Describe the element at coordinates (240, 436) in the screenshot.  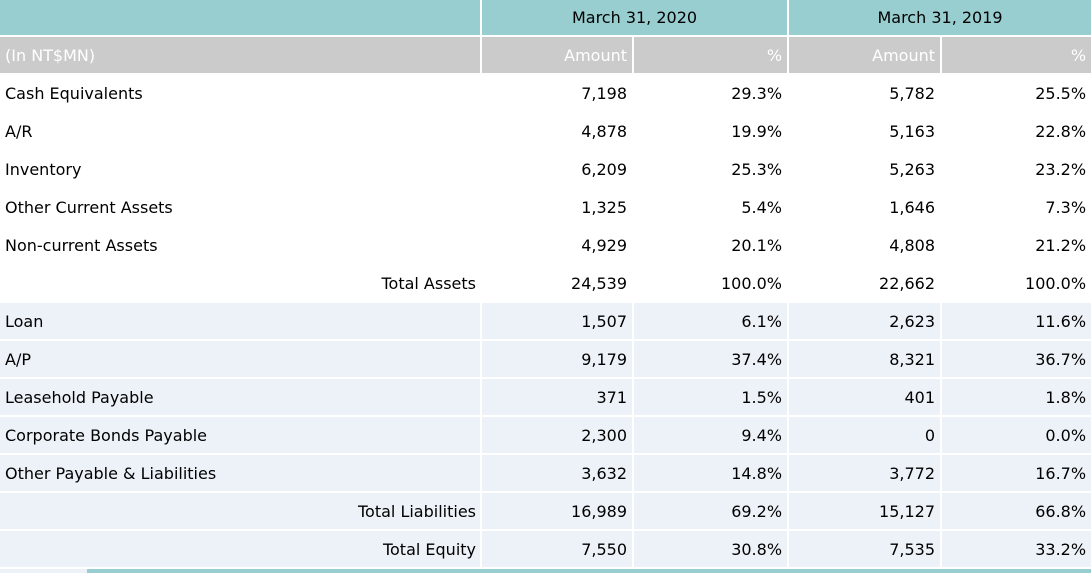
I see `row-label: Corporate Bonds Payable` at that location.